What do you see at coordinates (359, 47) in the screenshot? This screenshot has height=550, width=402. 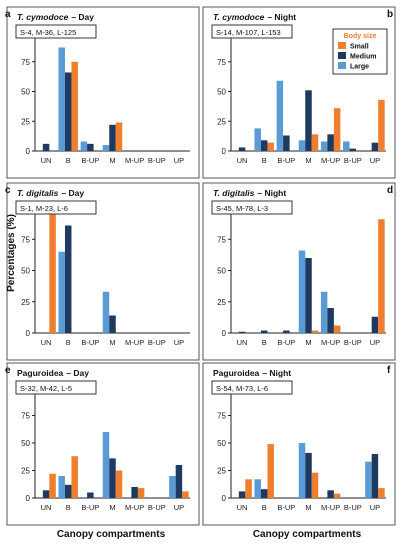 I see `legend-label-small: Small` at bounding box center [359, 47].